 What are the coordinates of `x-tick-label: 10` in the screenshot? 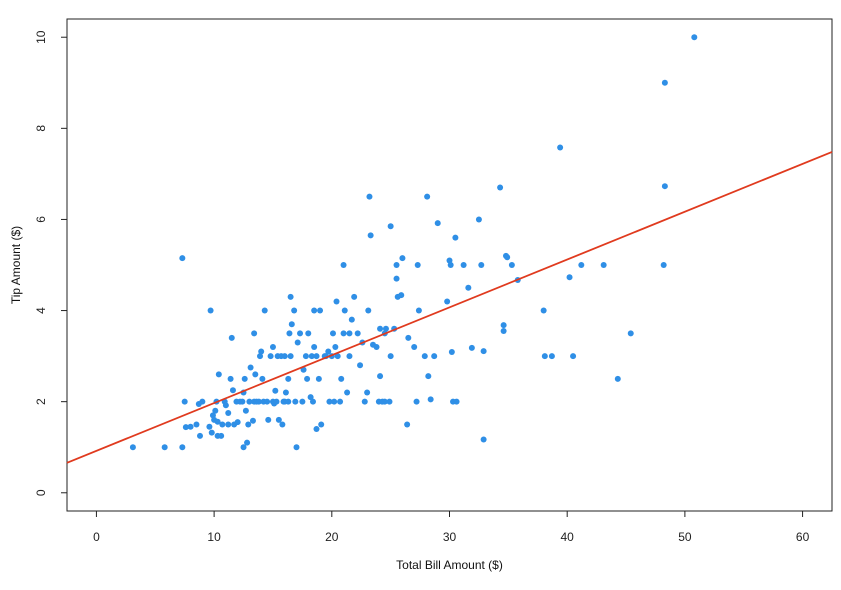 It's located at (214, 537).